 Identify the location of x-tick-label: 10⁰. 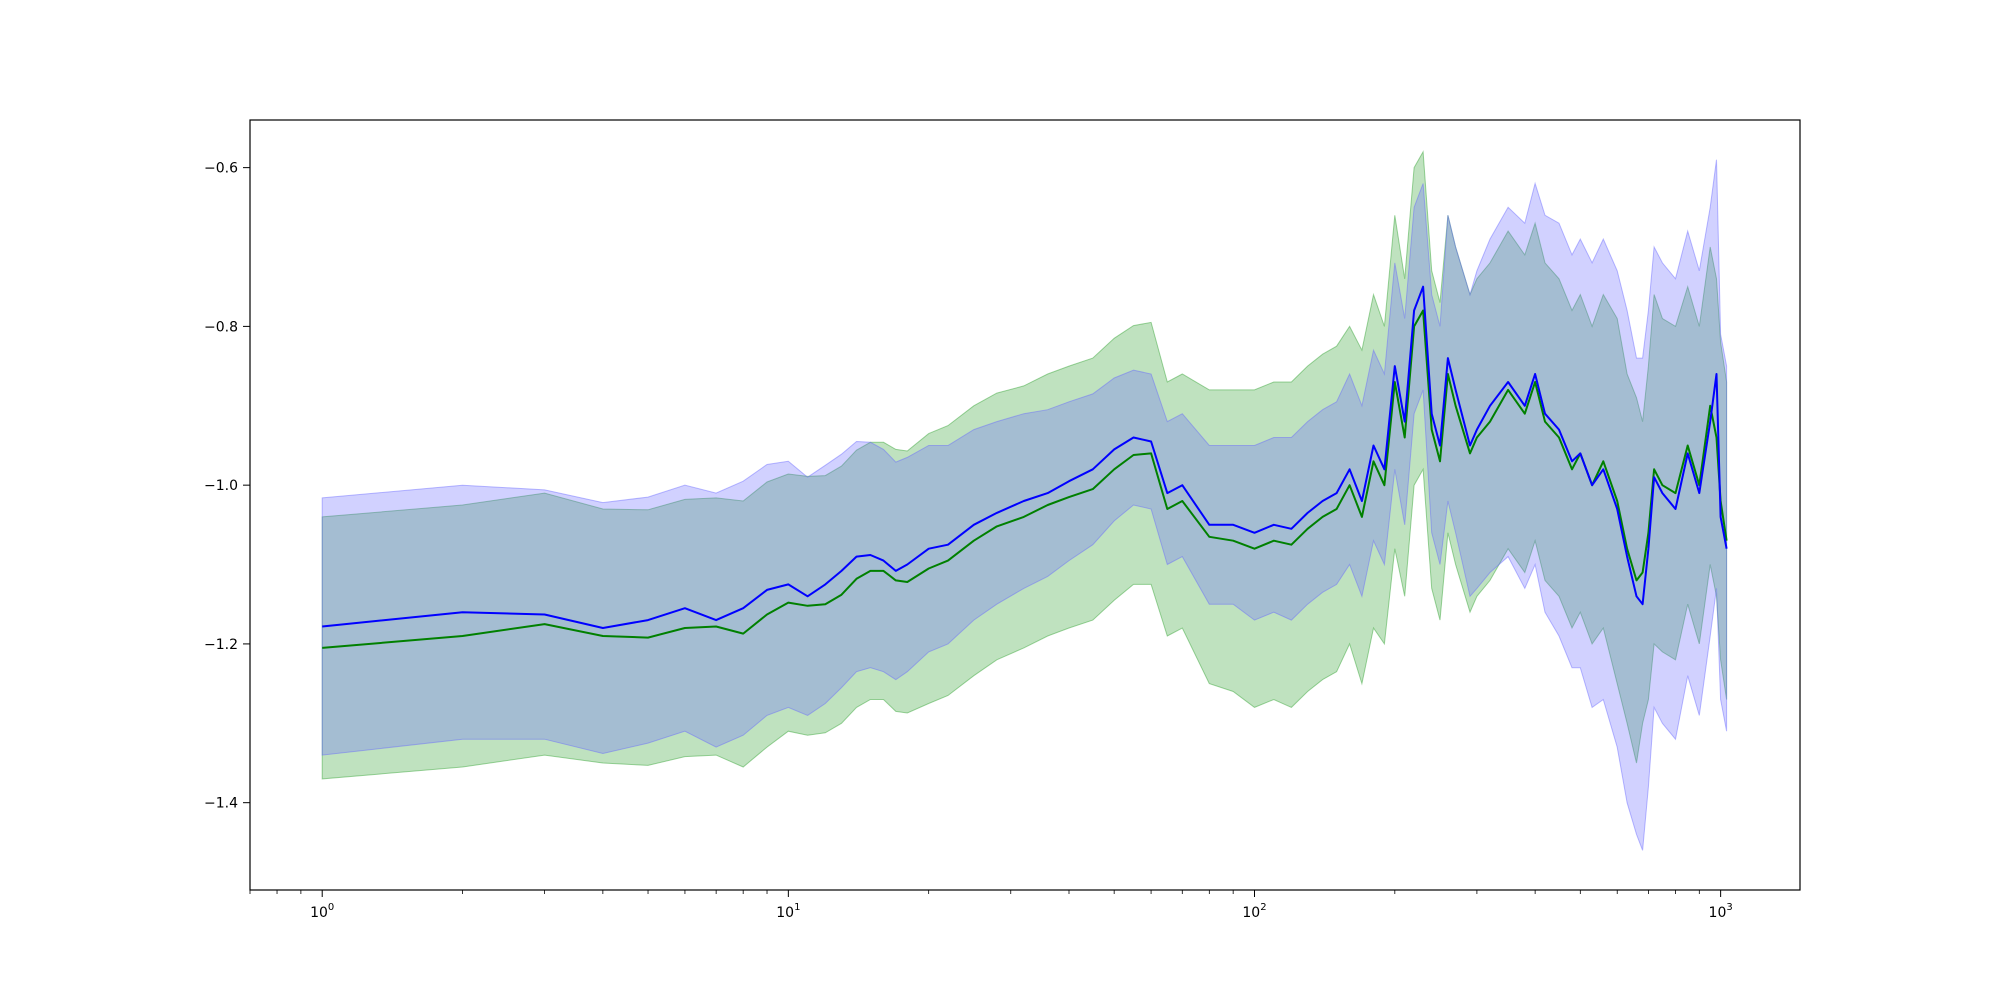
(322, 911).